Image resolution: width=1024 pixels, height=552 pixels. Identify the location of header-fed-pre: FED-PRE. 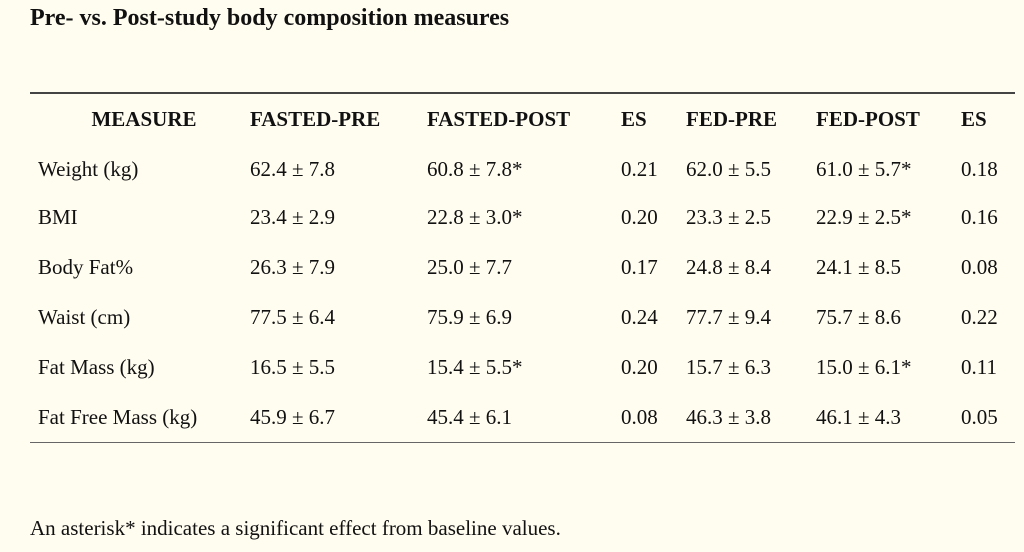
(731, 118).